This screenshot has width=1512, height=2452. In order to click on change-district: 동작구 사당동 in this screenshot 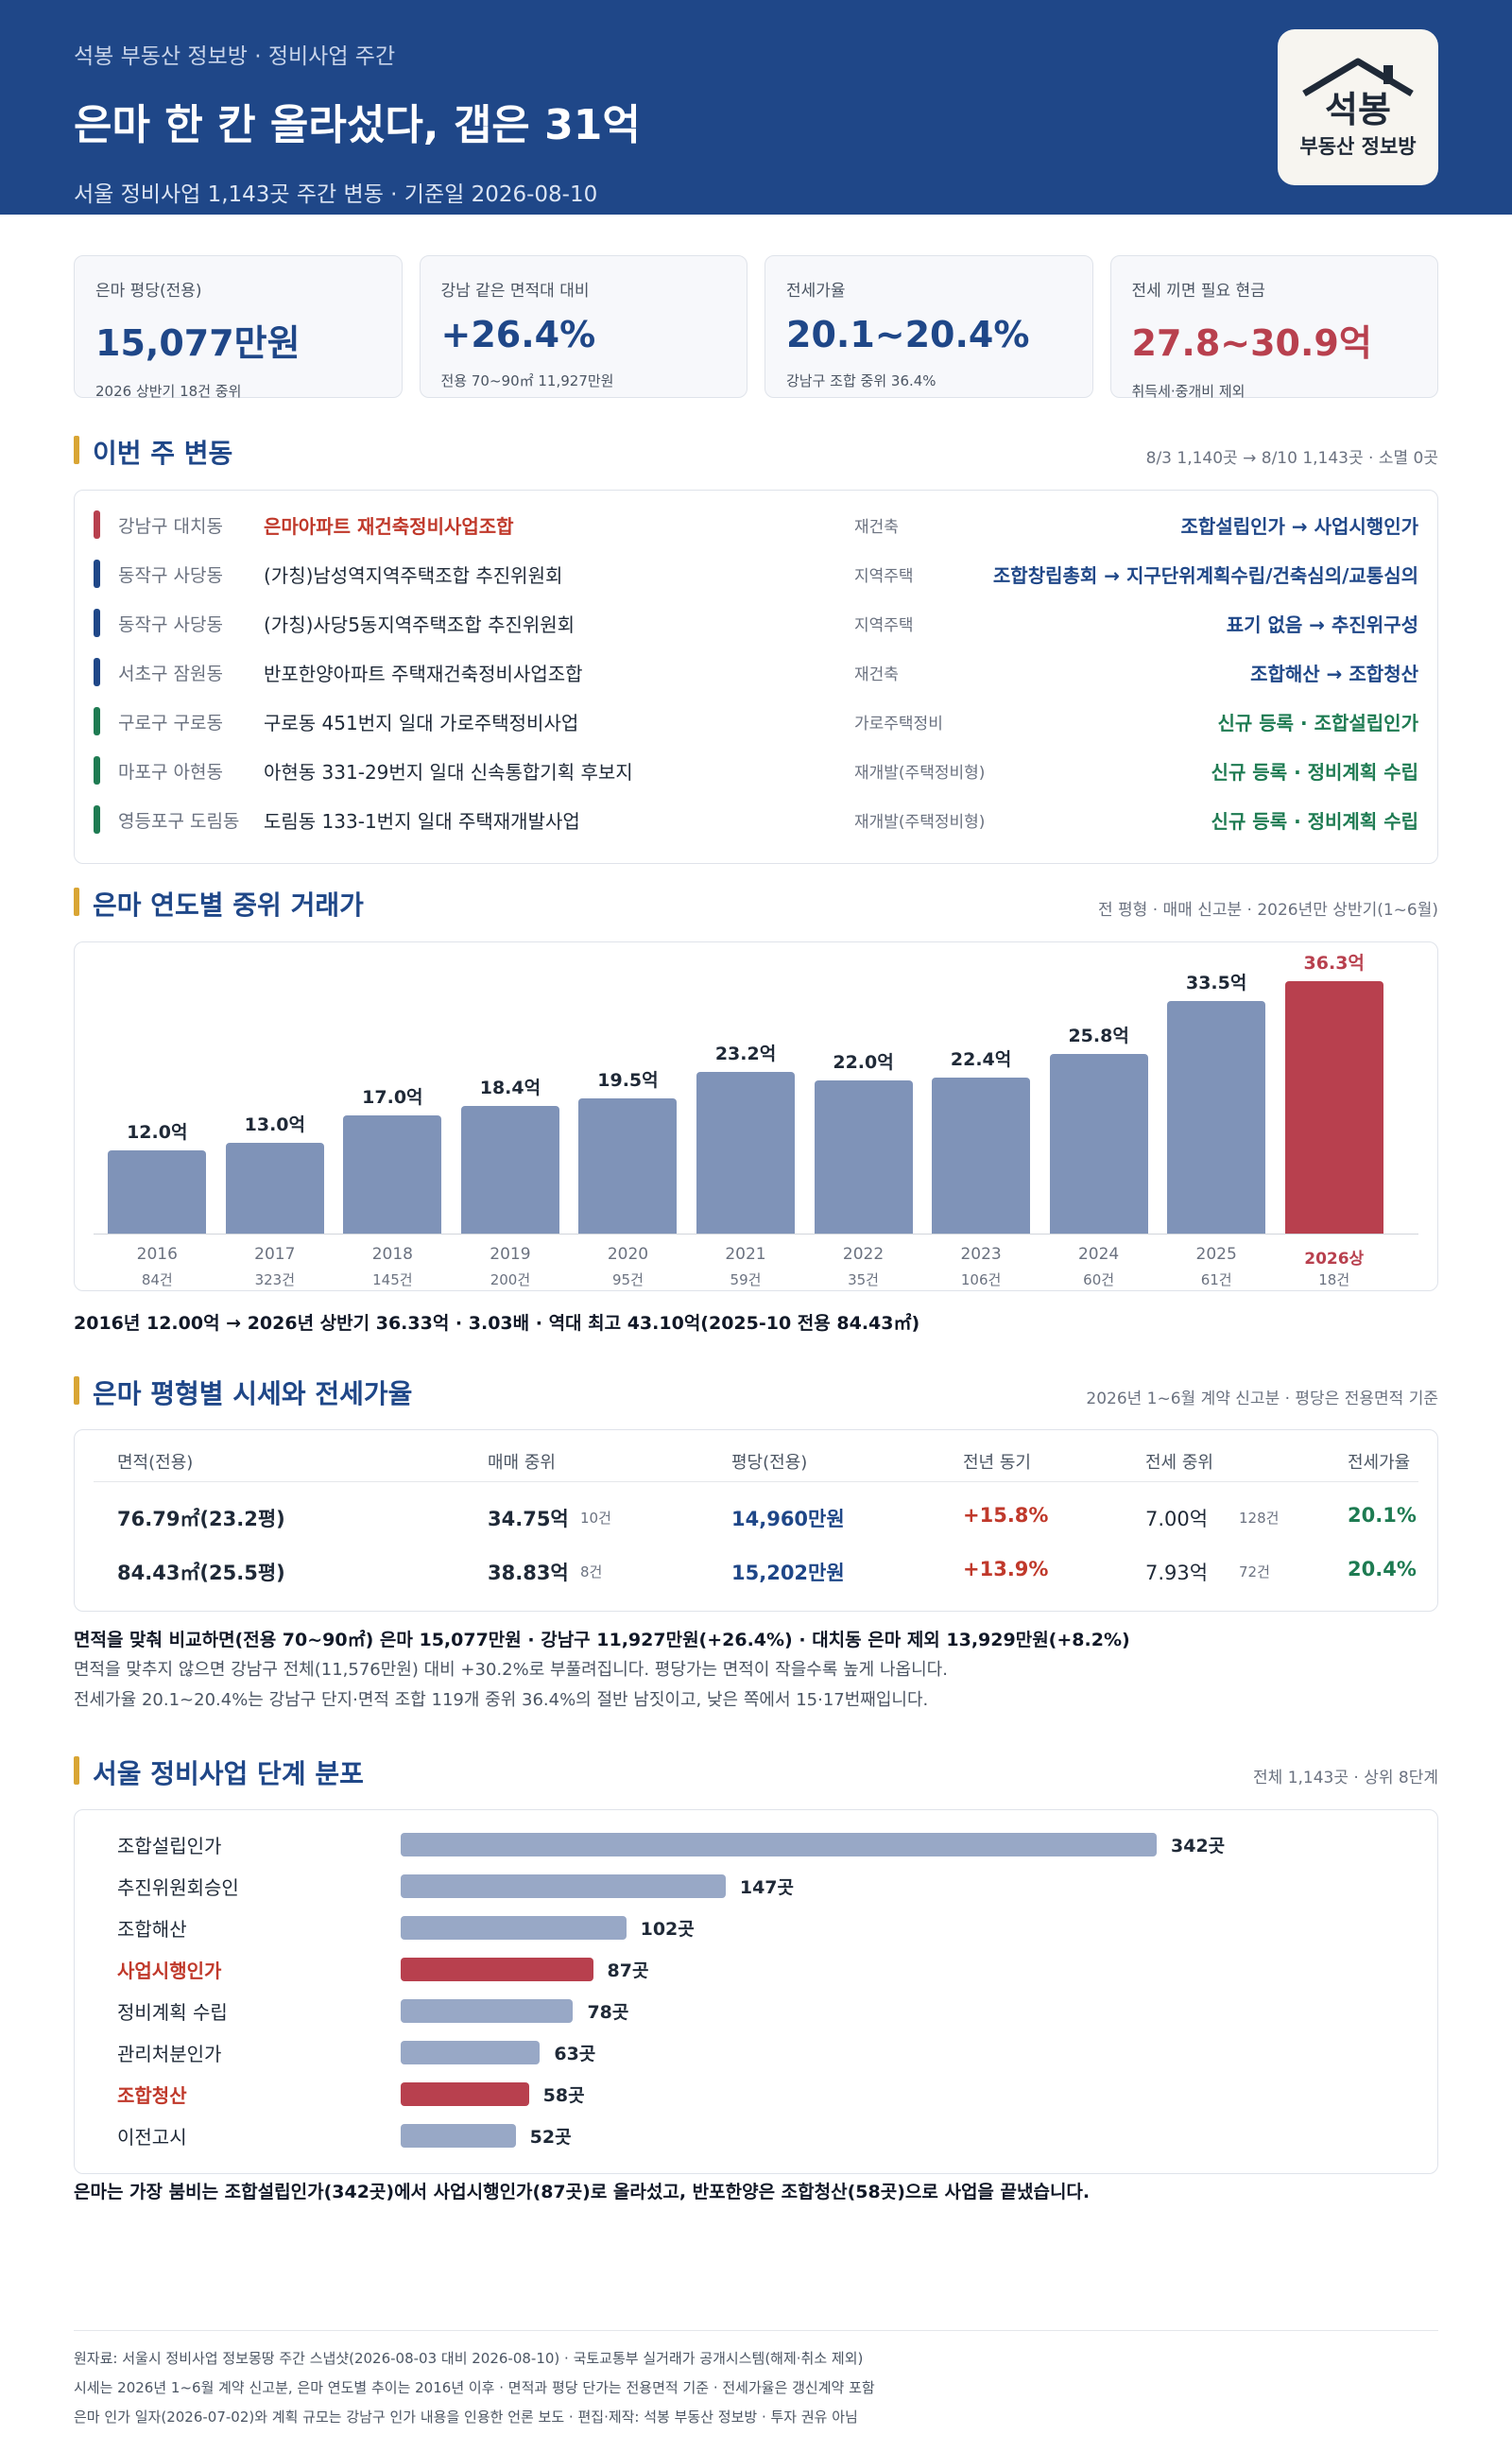, I will do `click(170, 624)`.